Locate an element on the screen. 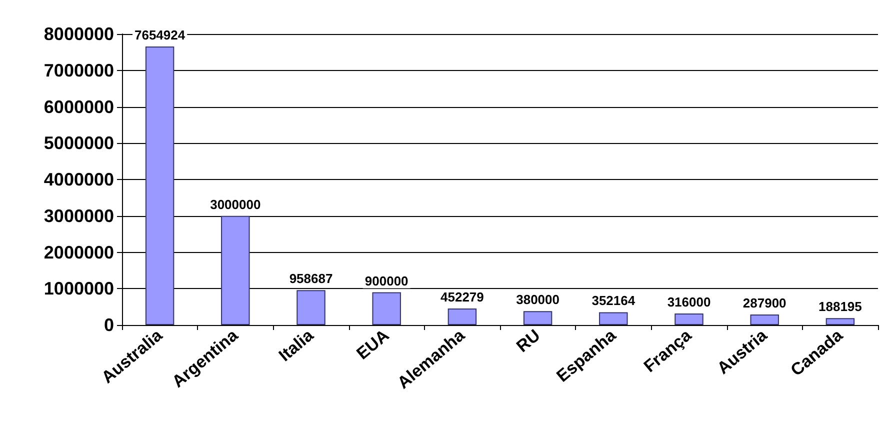 This screenshot has height=437, width=888. data-label: 316000 is located at coordinates (689, 302).